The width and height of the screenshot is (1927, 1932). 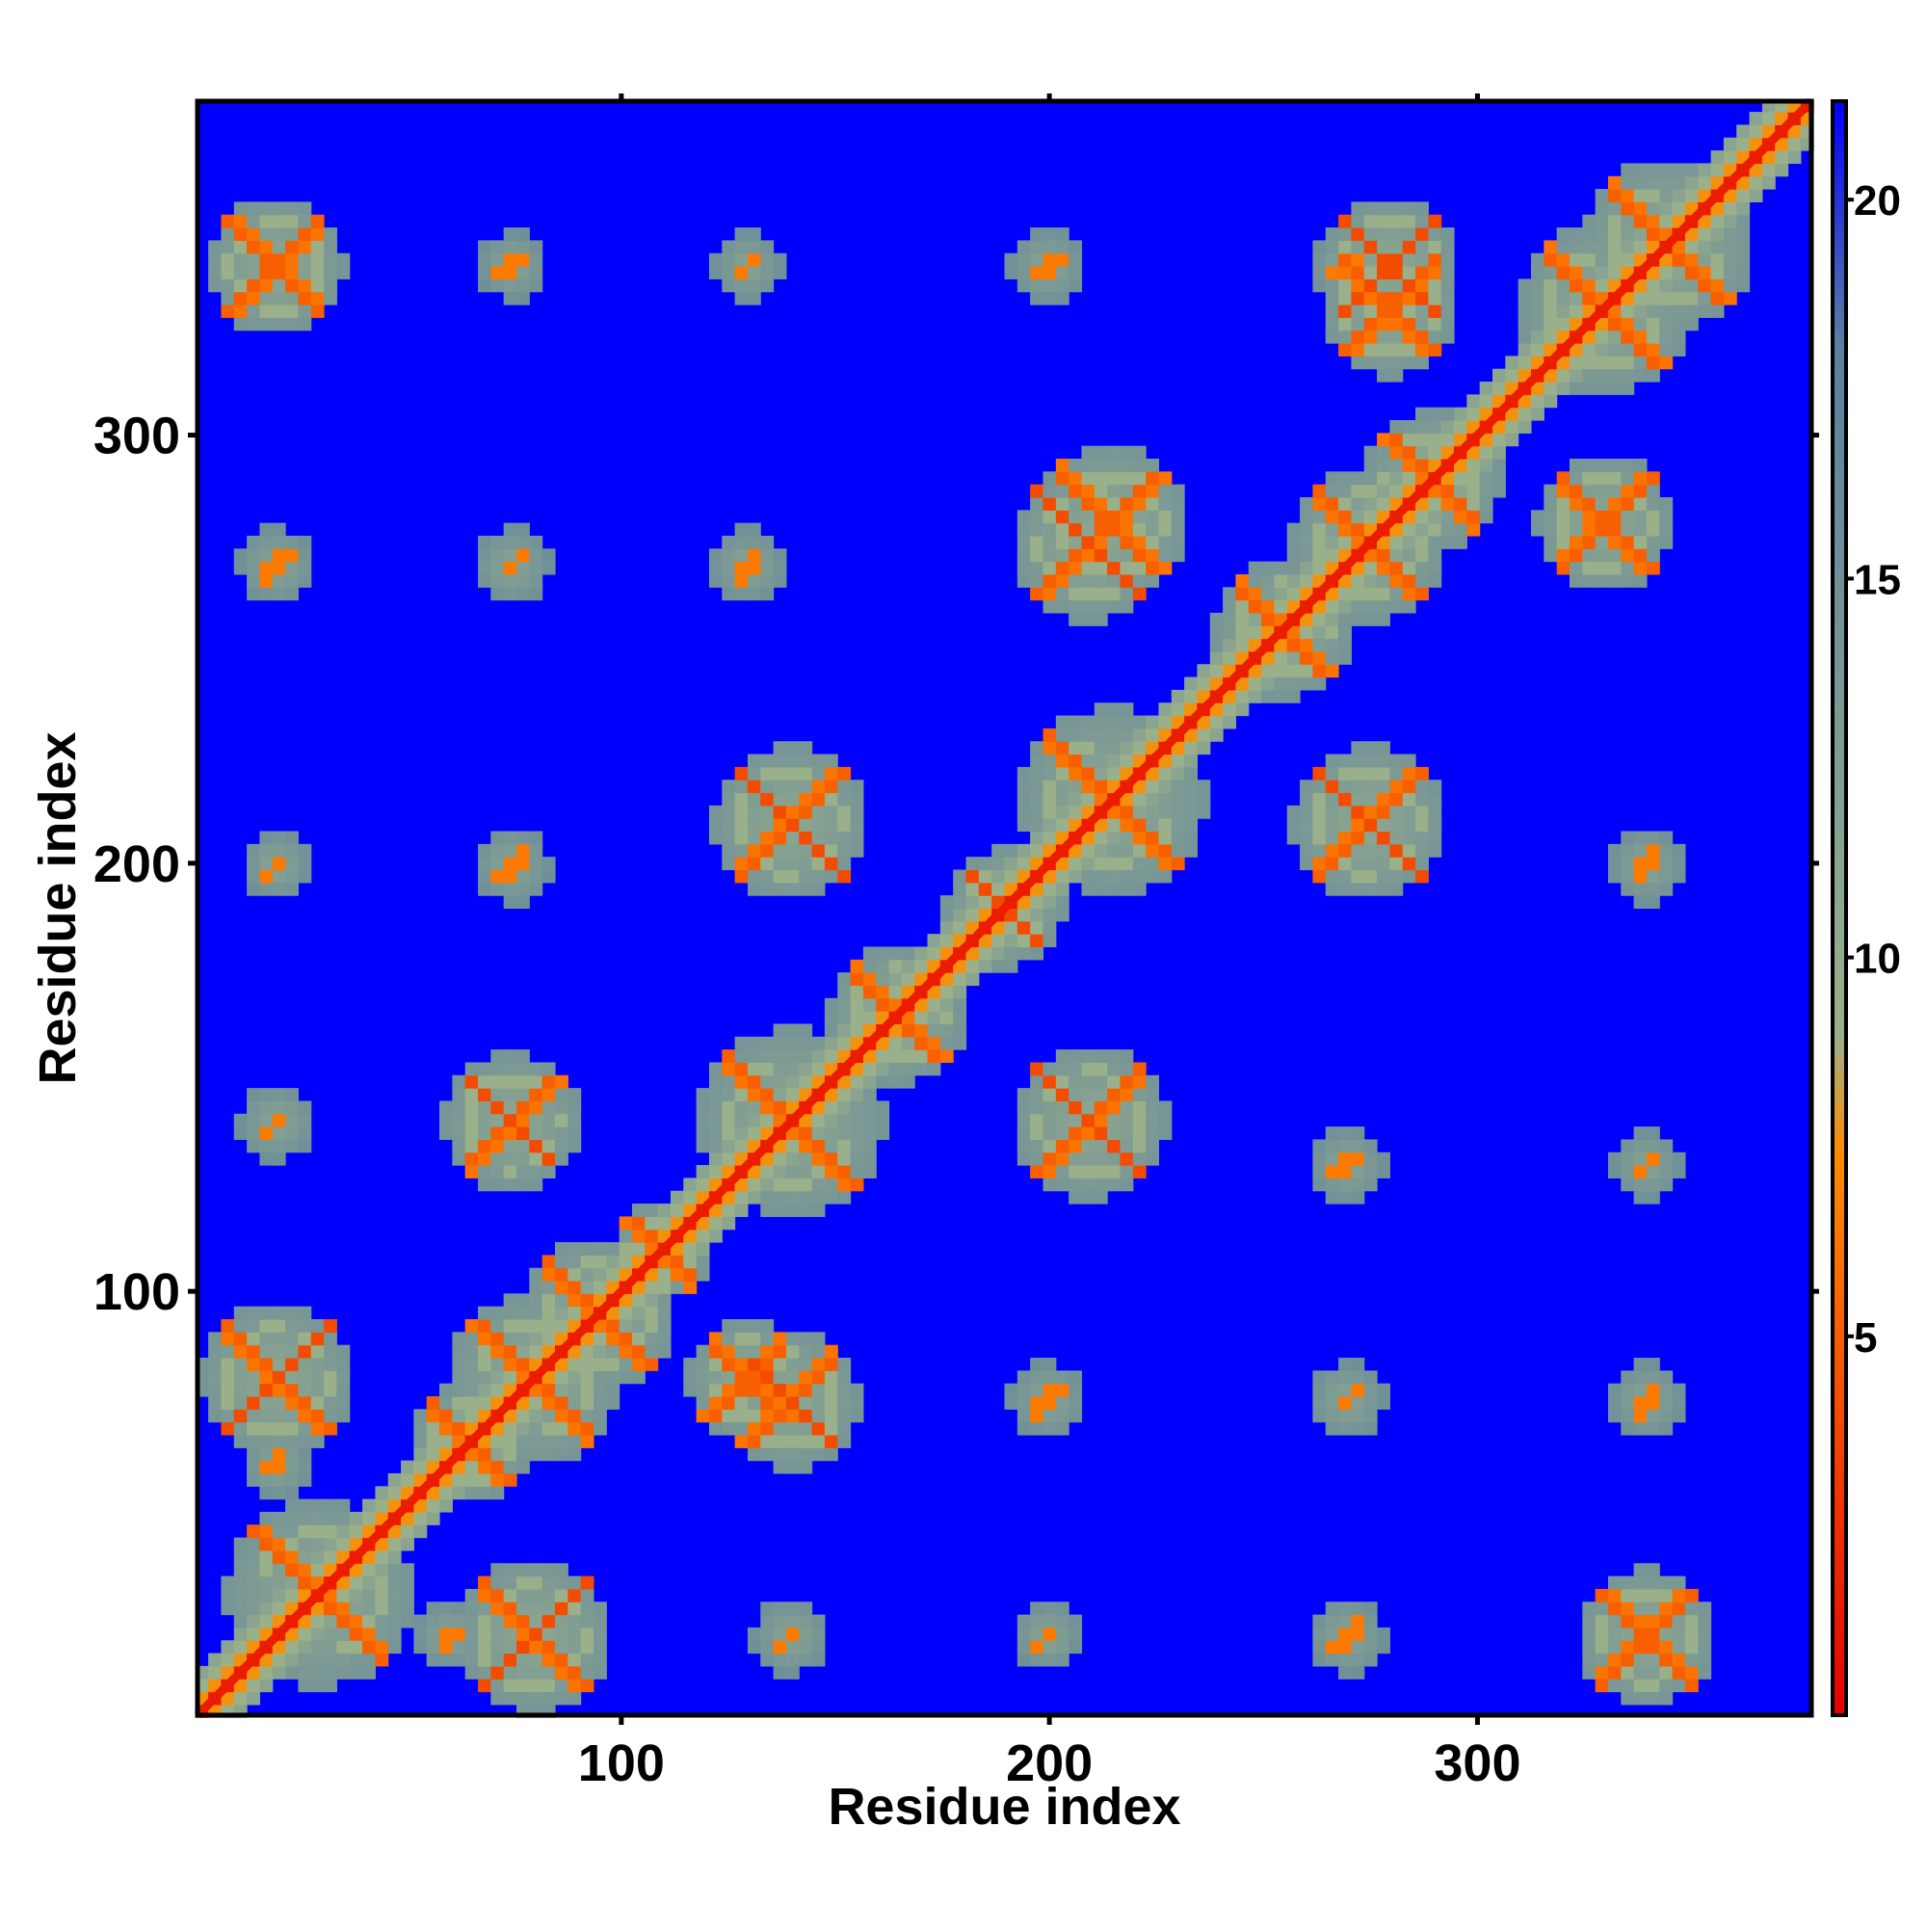 I want to click on y-axis-label: Residue index, so click(x=58, y=907).